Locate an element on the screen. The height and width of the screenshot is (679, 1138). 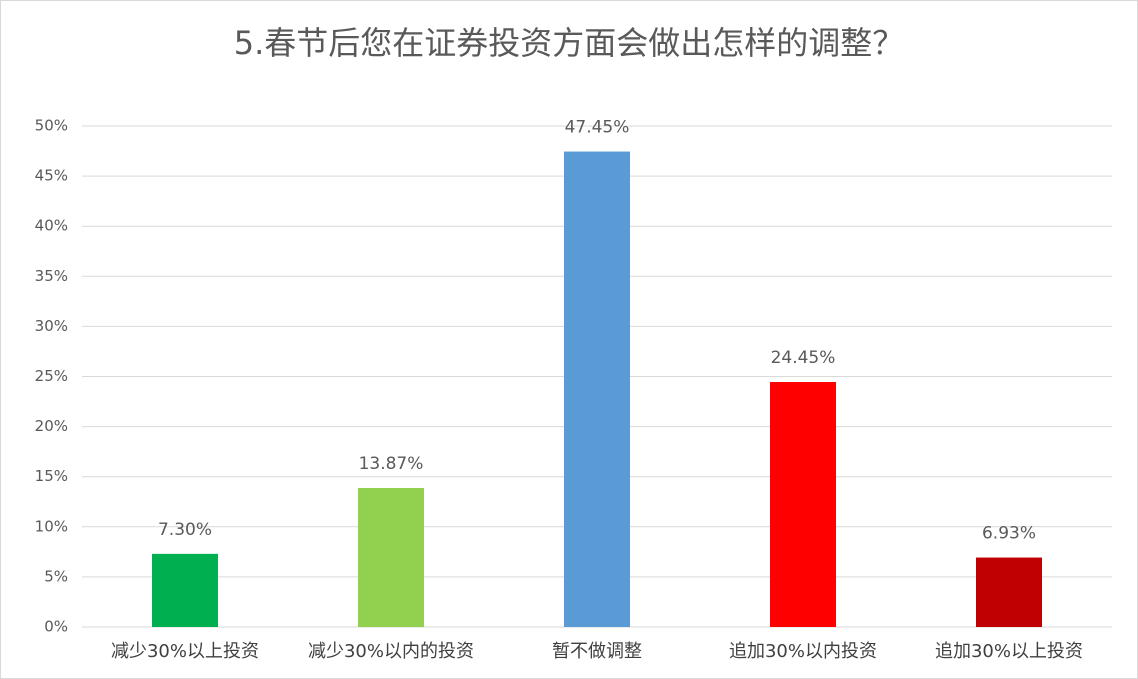
value-label: 13.87% is located at coordinates (391, 464).